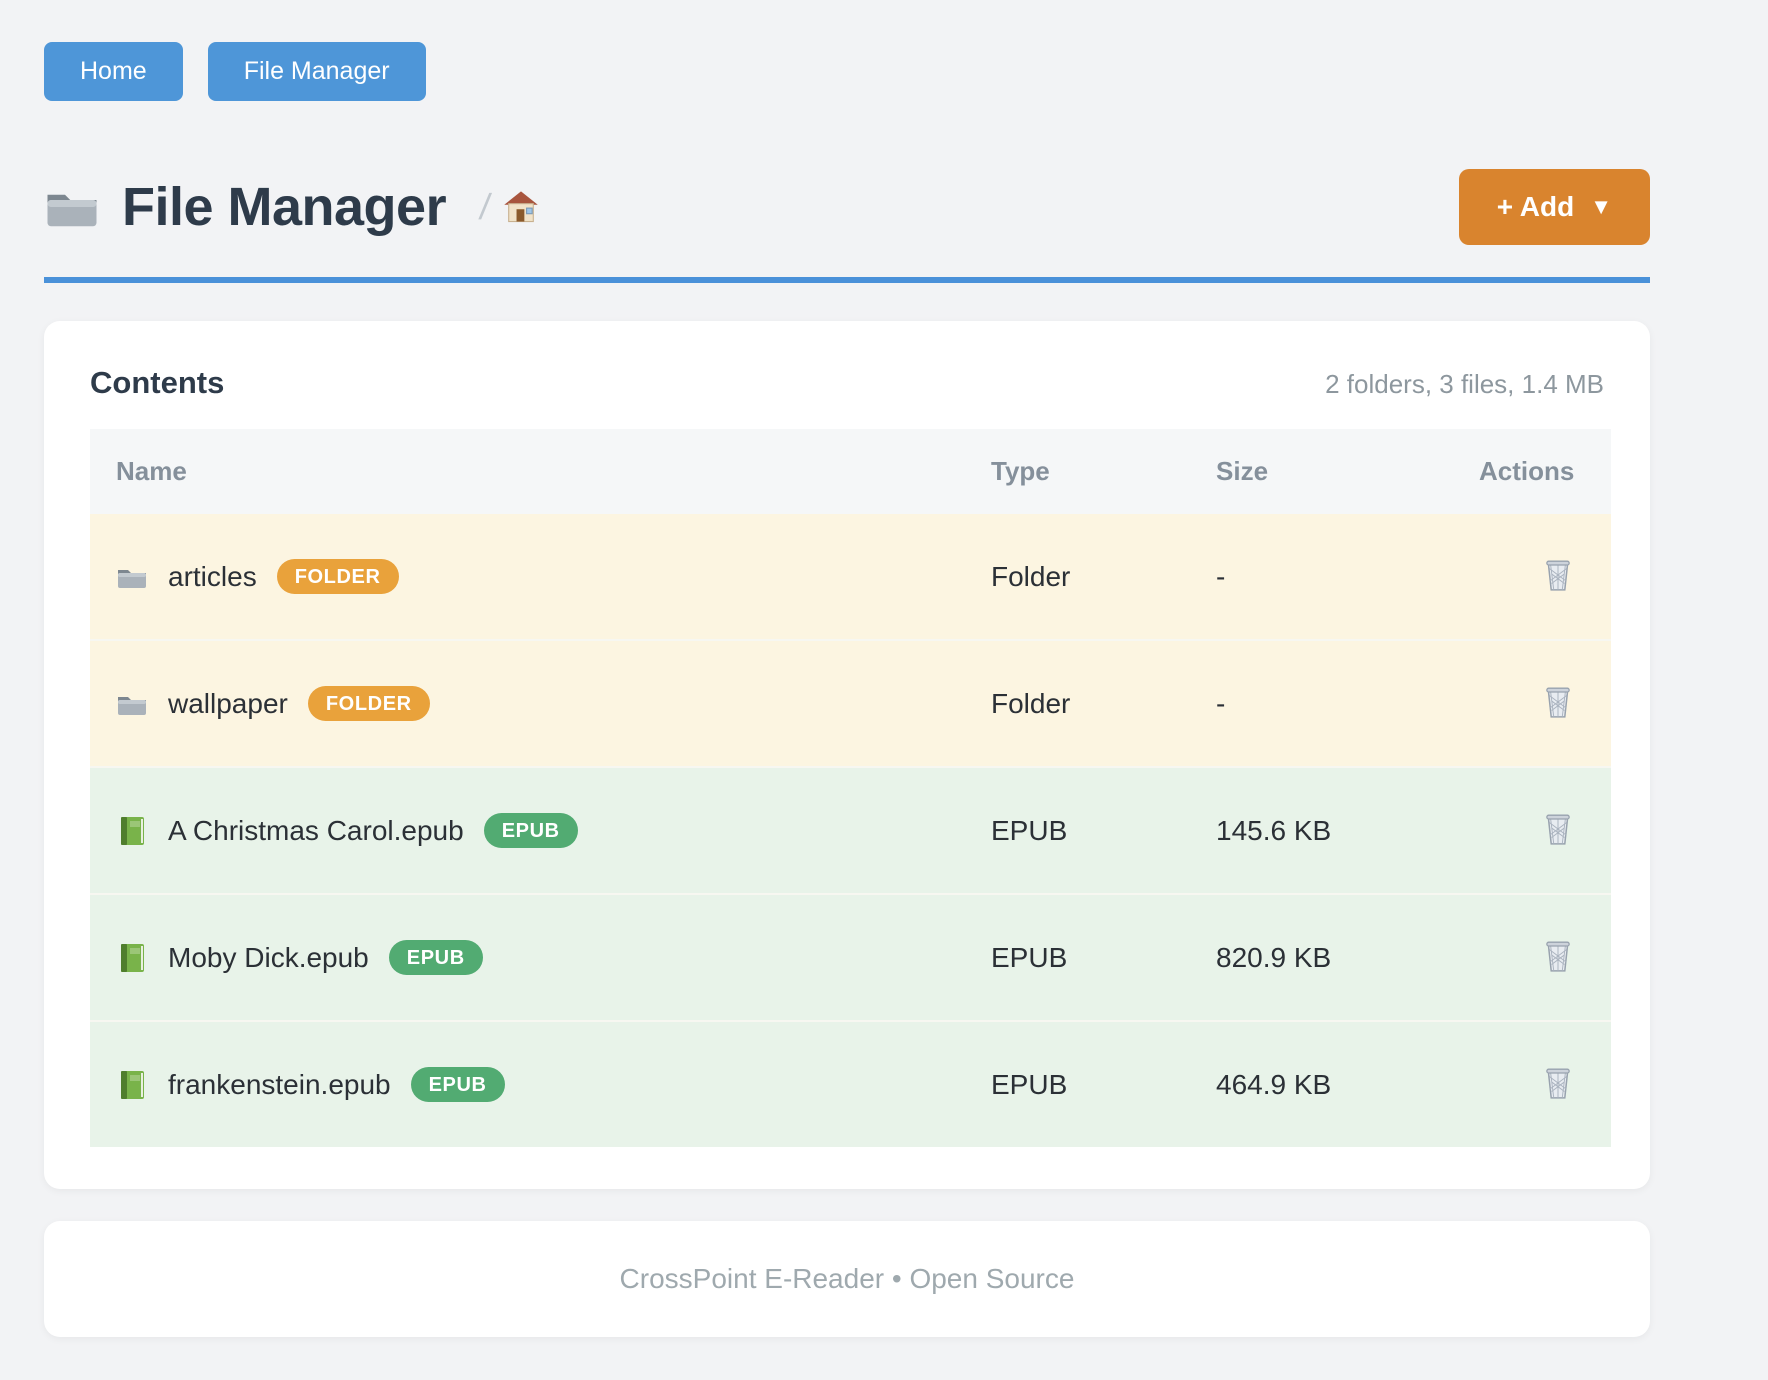 The width and height of the screenshot is (1768, 1380). What do you see at coordinates (850, 957) in the screenshot?
I see `table-row: Moby Dick.epub EPUB EPUB 820.9 KB` at bounding box center [850, 957].